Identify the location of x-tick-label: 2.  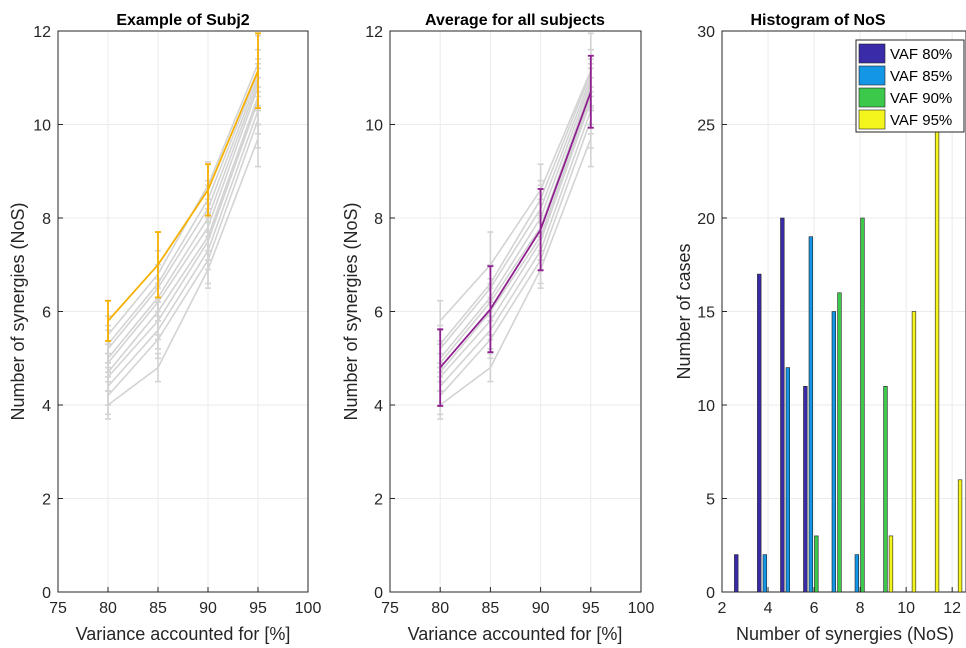
(722, 608).